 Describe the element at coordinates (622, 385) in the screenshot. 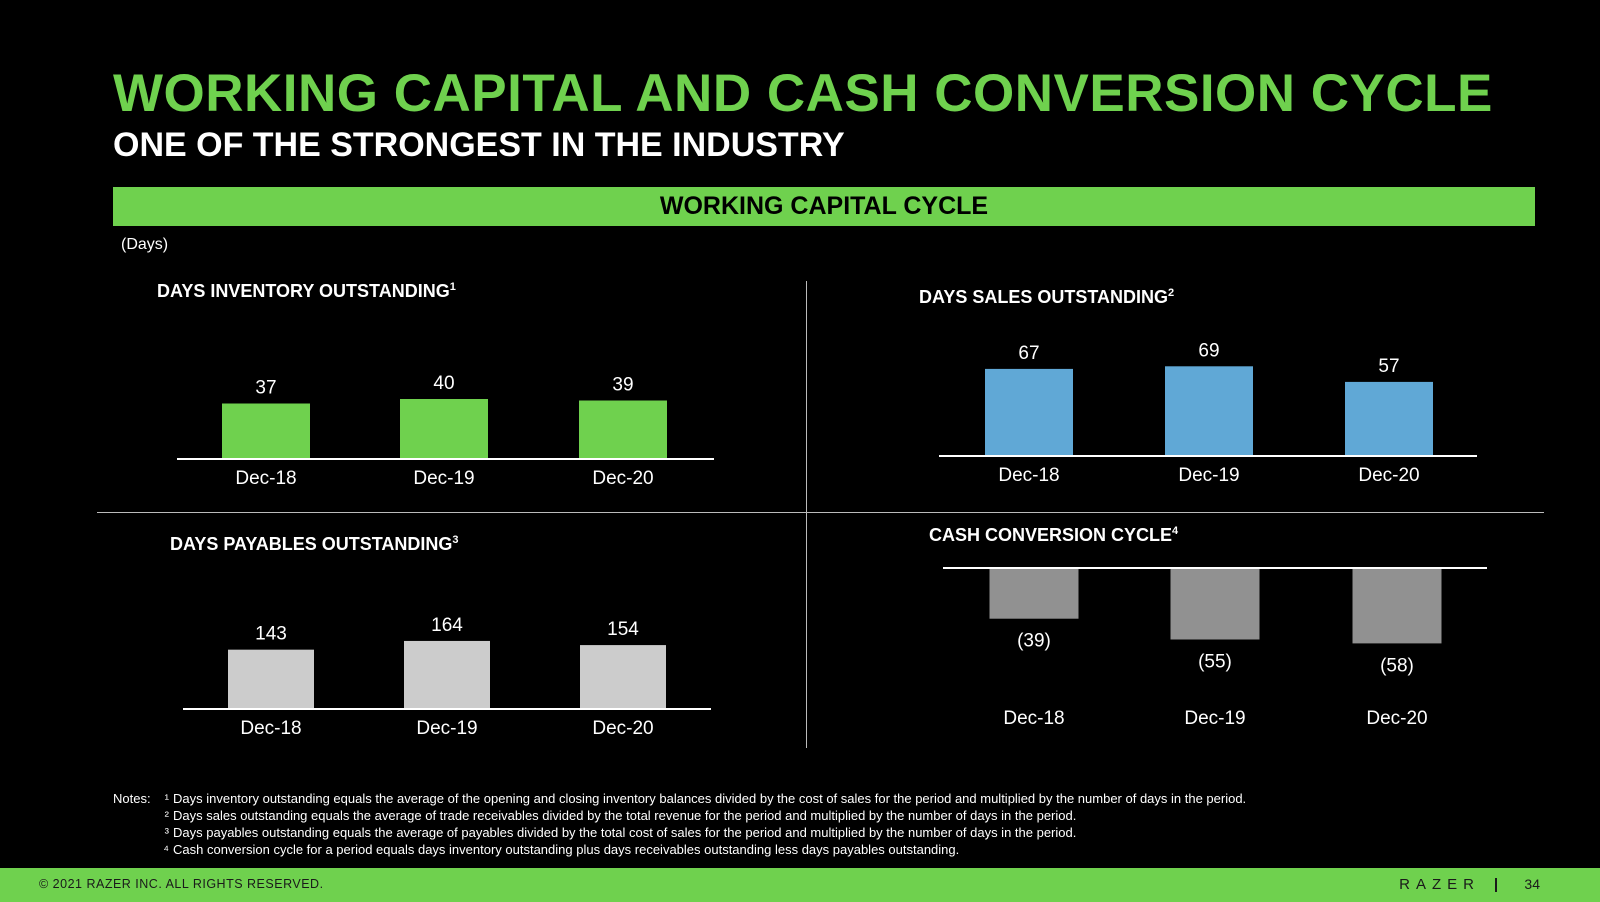

I see `data-label: 39` at that location.